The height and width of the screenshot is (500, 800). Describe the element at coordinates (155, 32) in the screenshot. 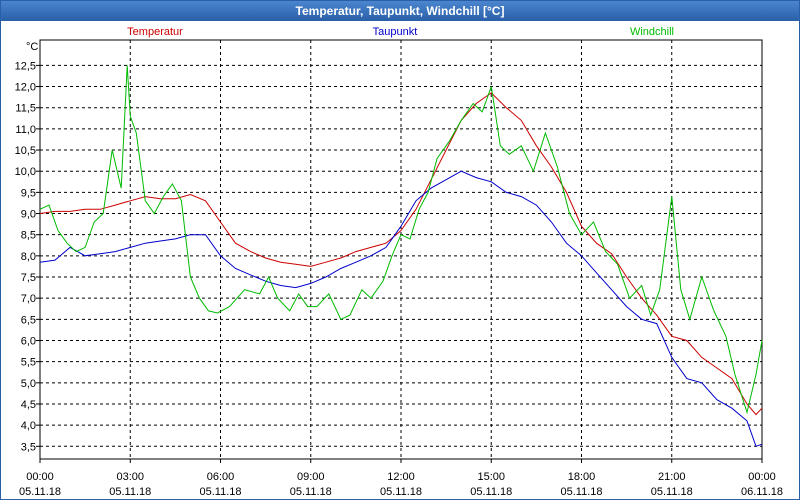

I see `legend-temperatur: Temperatur` at that location.